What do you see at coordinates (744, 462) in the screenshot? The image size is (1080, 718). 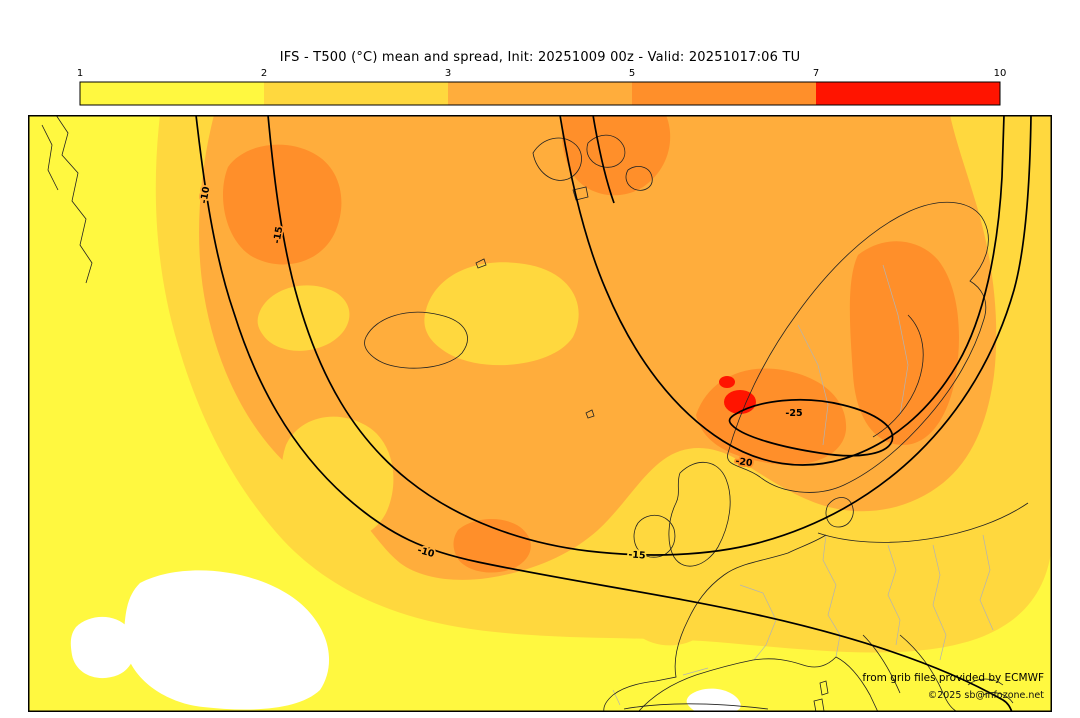 I see `contour-label: -20` at bounding box center [744, 462].